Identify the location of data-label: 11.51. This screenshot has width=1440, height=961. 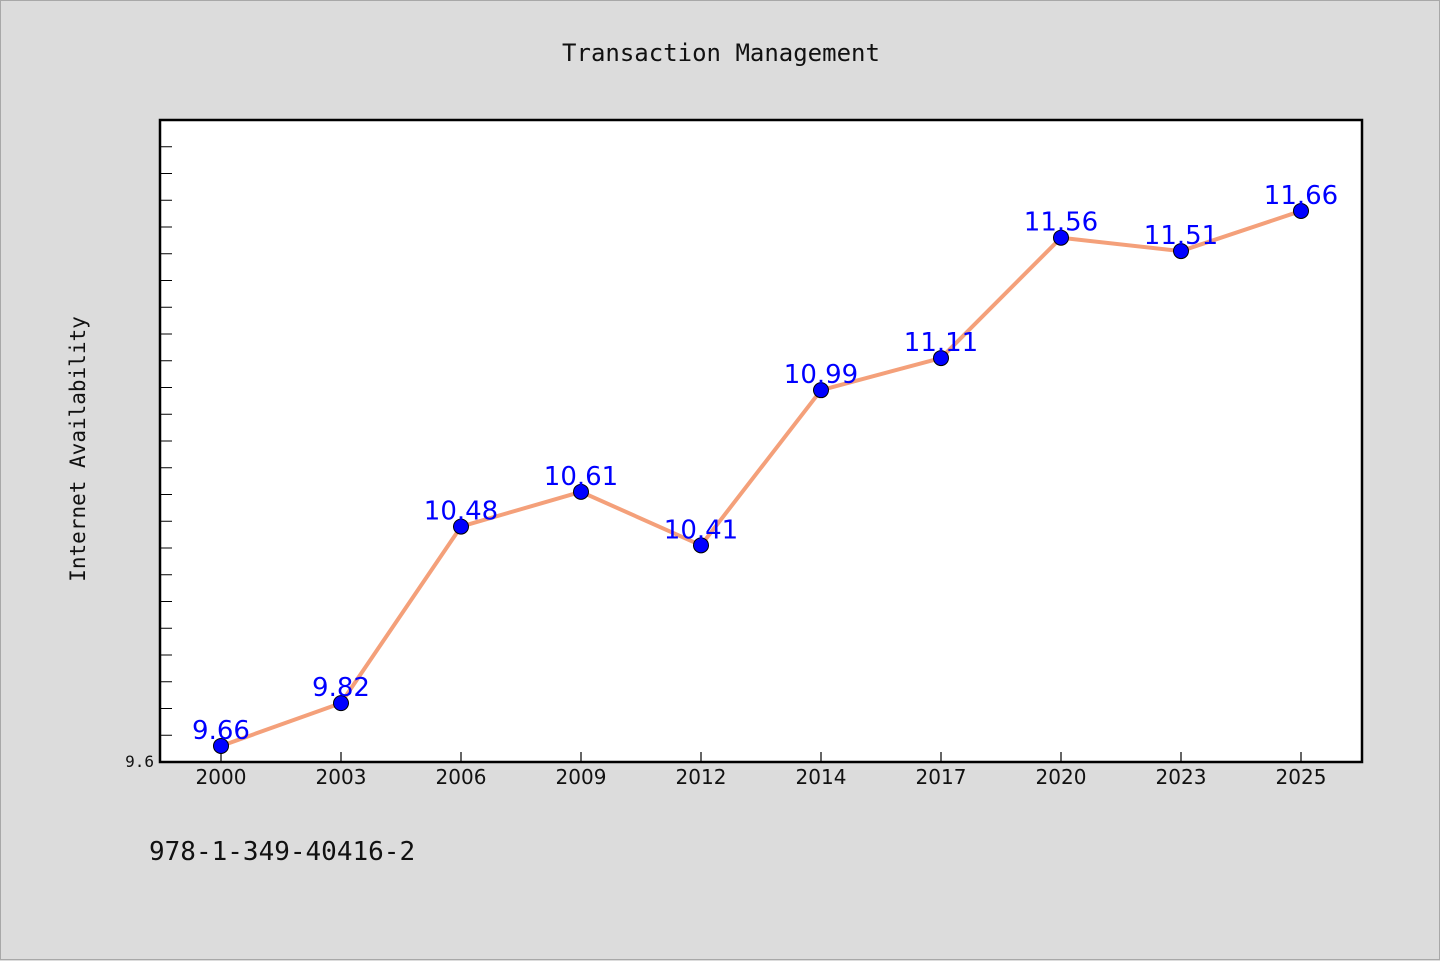
(1181, 236).